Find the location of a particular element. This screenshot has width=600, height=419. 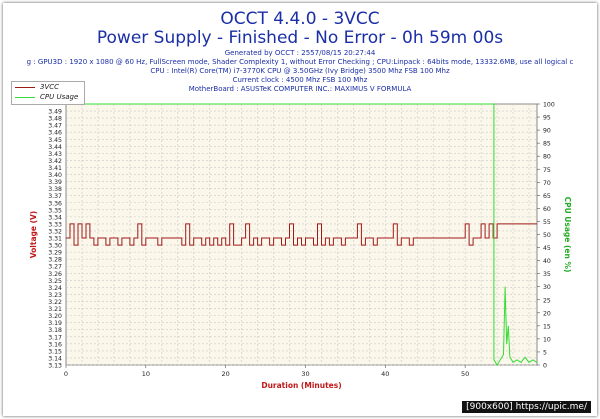

legend-label-3vcc: 3VCC is located at coordinates (50, 87).